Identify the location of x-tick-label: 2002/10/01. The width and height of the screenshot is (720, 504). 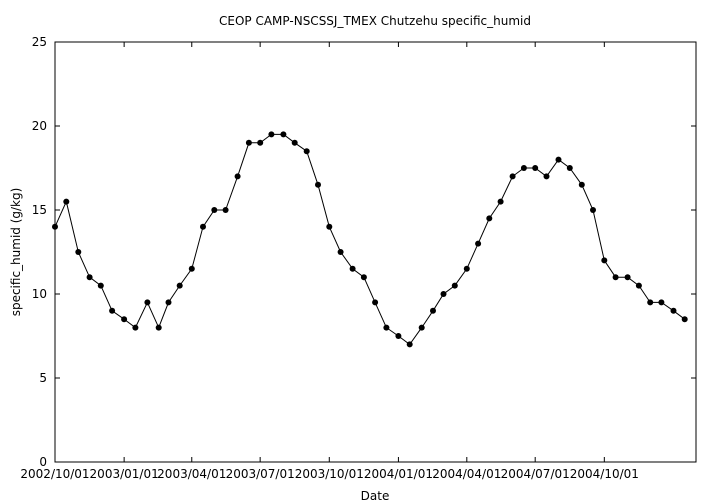
(54, 474).